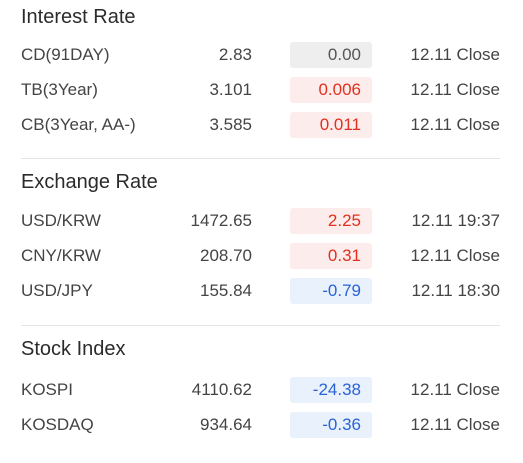 Image resolution: width=523 pixels, height=463 pixels. I want to click on indicator-value: 2.83, so click(235, 54).